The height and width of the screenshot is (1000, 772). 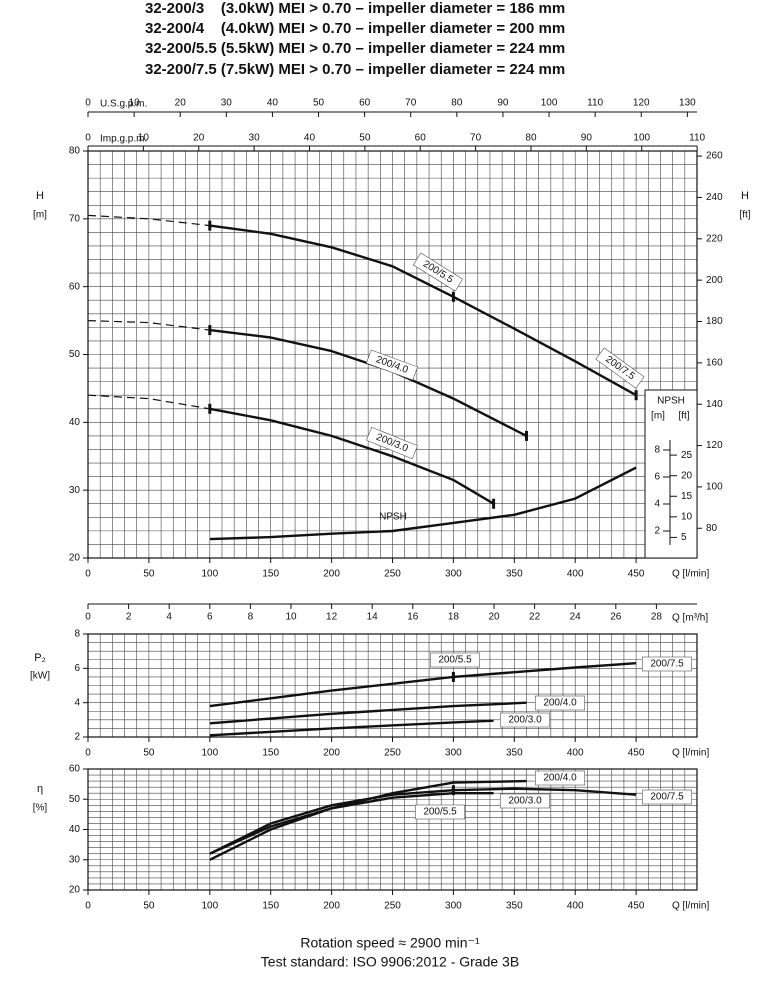 I want to click on top-tick-label: 16, so click(x=413, y=617).